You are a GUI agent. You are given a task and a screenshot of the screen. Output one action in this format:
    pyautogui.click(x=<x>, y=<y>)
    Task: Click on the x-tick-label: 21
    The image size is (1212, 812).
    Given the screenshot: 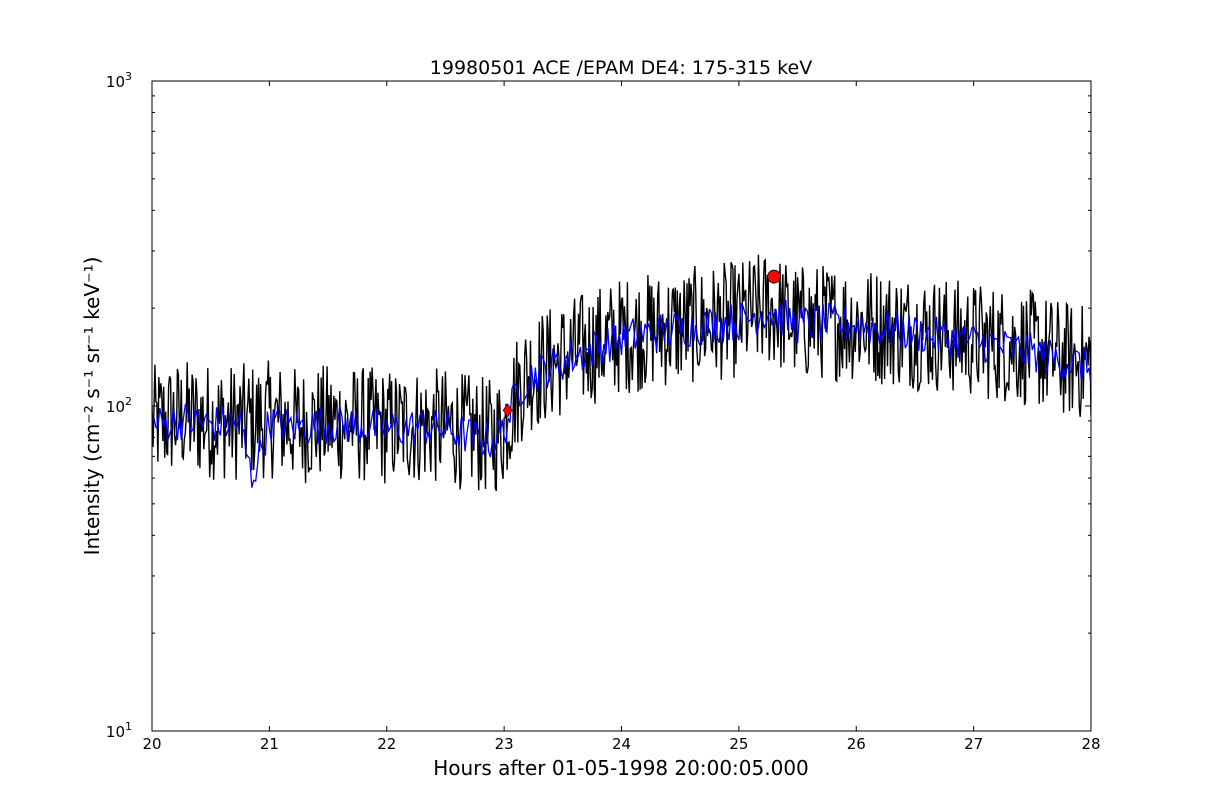 What is the action you would take?
    pyautogui.click(x=269, y=744)
    